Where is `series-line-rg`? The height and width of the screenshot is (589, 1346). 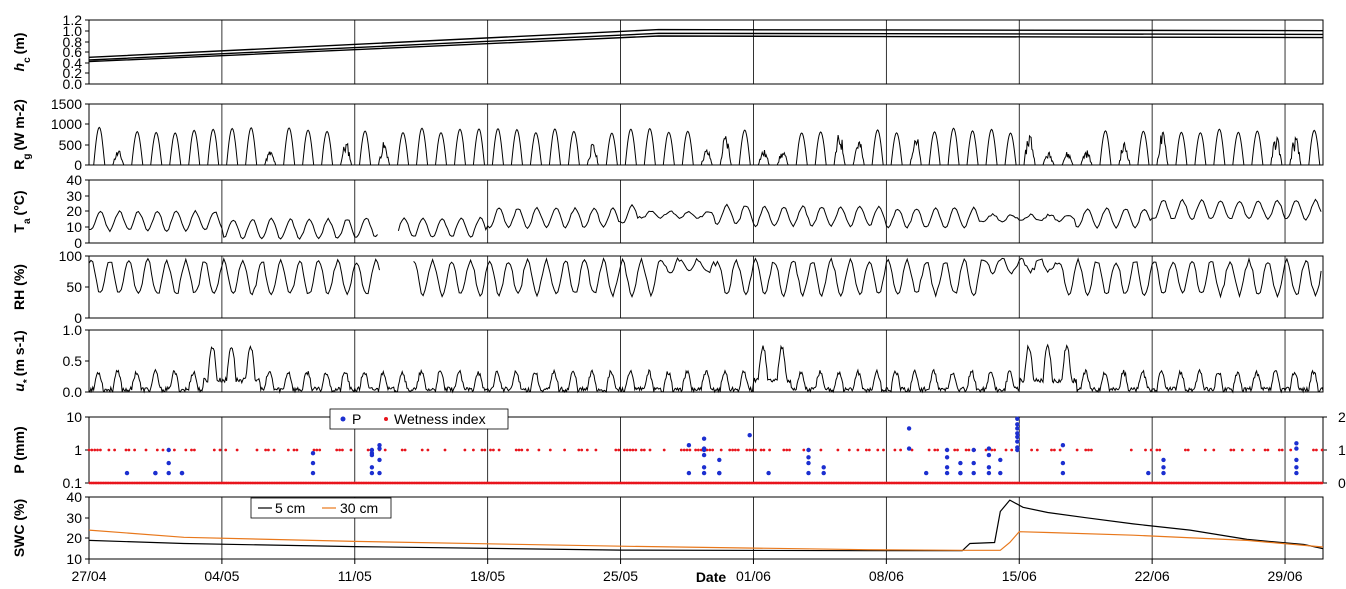
series-line-rg is located at coordinates (706, 146).